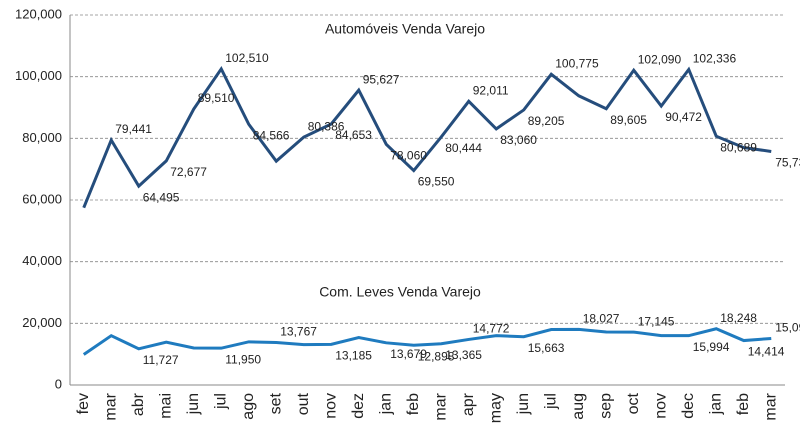 The height and width of the screenshot is (440, 800). I want to click on data-label: 18,248, so click(738, 318).